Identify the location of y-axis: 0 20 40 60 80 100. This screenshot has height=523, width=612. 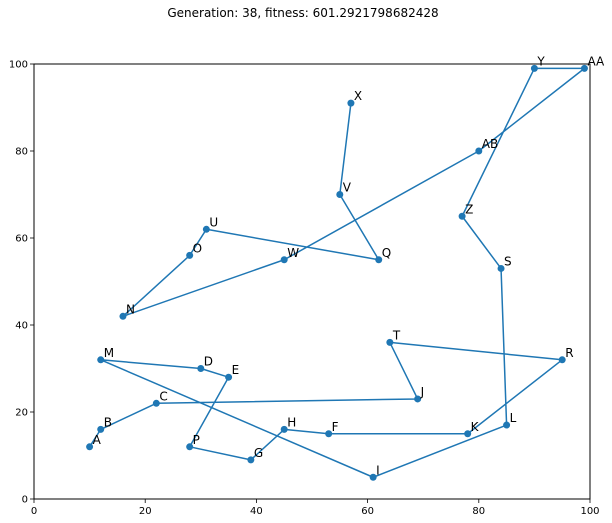
(21, 283).